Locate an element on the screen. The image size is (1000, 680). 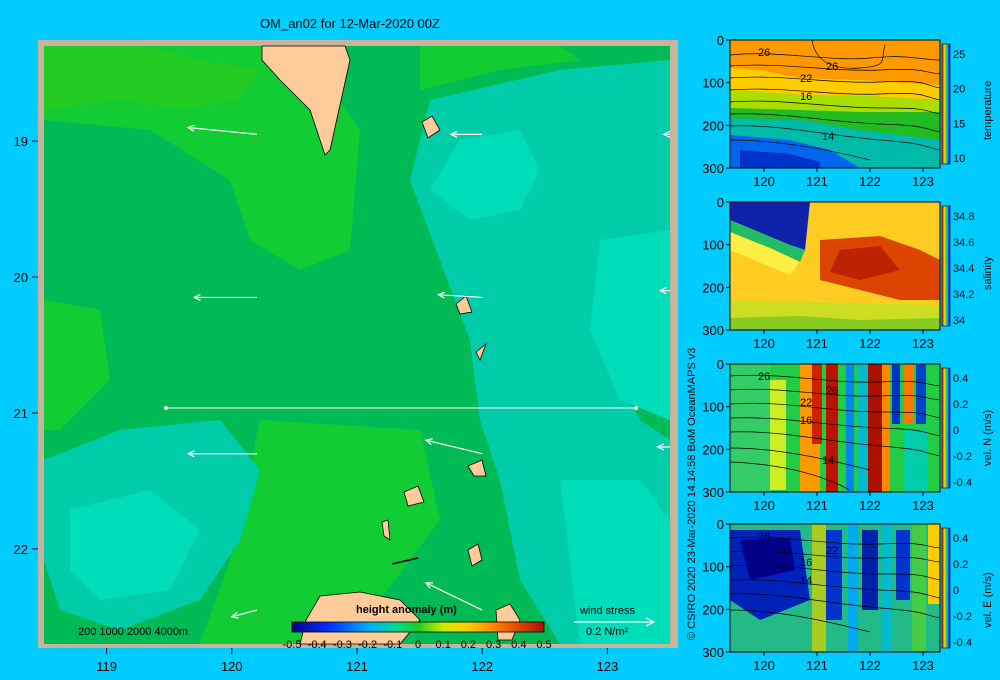
colorbar-tick-label: 0 is located at coordinates (418, 645).